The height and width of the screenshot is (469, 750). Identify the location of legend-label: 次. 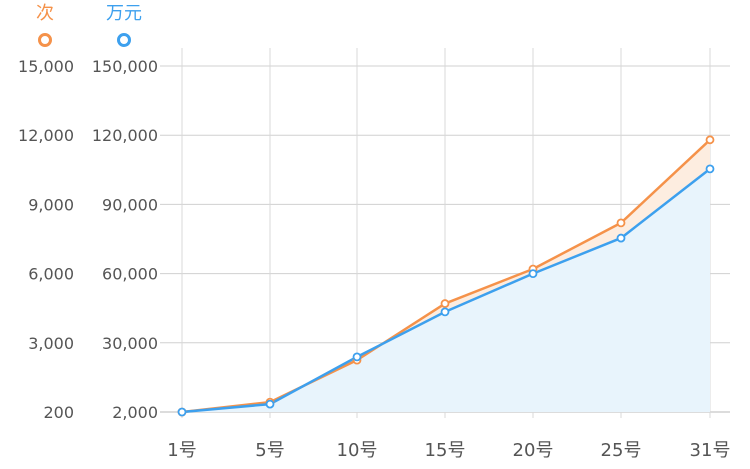
(45, 13).